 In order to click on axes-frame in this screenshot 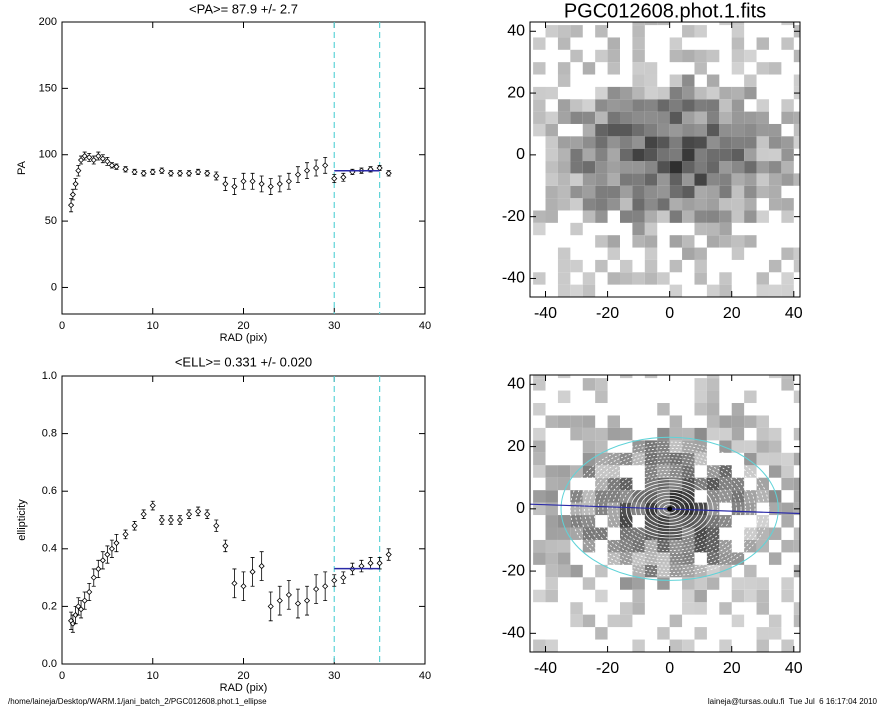, I will do `click(665, 513)`.